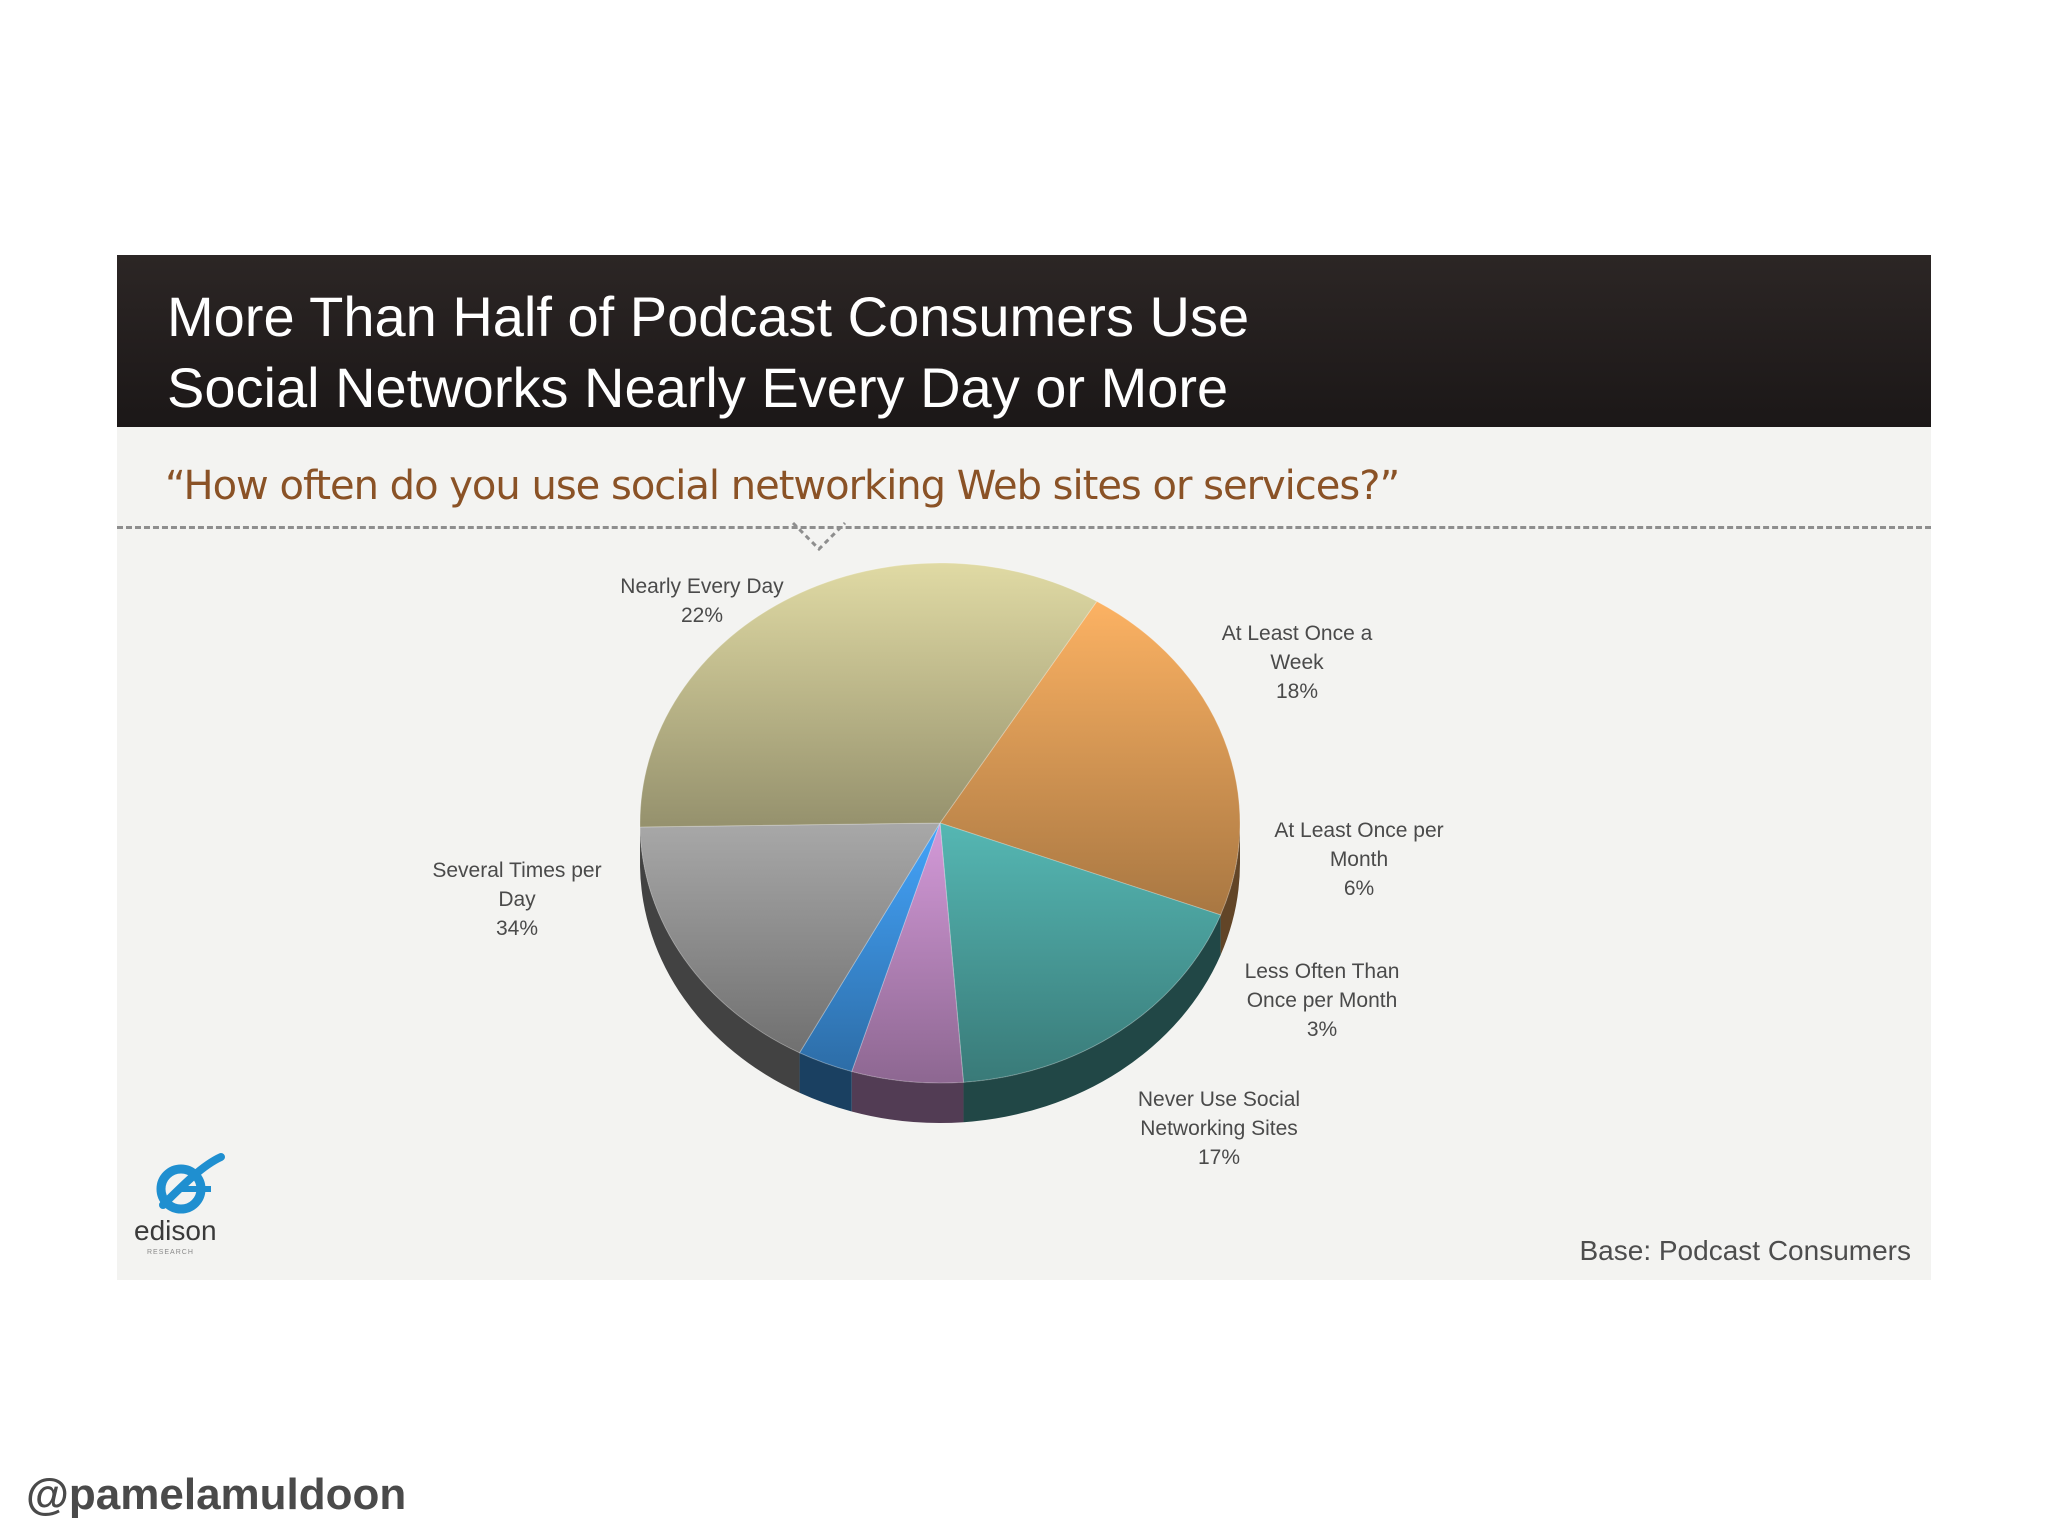 This screenshot has width=2048, height=1536. Describe the element at coordinates (216, 1494) in the screenshot. I see `twitter-handle: @pamelamuldoon` at that location.